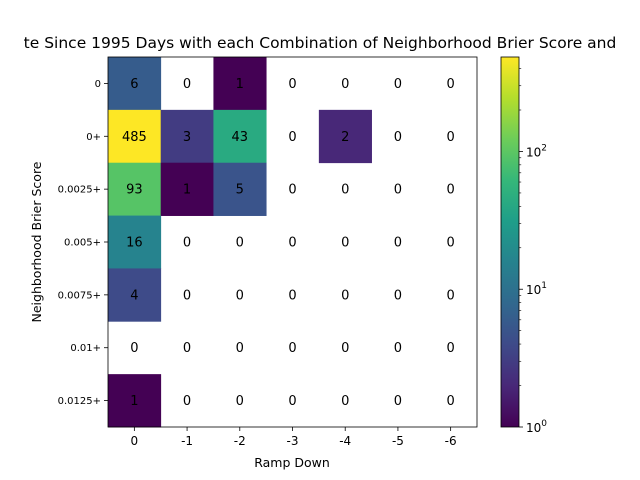 This screenshot has width=640, height=480. What do you see at coordinates (293, 441) in the screenshot?
I see `x-tick-label: -3` at bounding box center [293, 441].